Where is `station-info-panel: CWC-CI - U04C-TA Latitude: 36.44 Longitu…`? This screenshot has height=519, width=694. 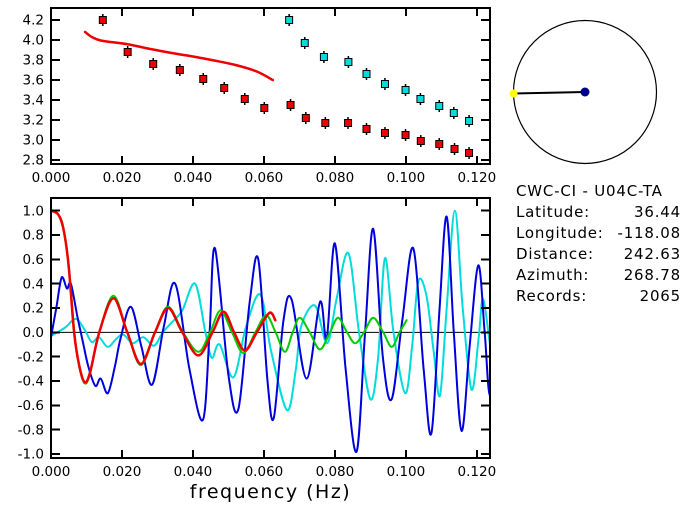 station-info-panel: CWC-CI - U04C-TA Latitude: 36.44 Longitu… is located at coordinates (598, 244).